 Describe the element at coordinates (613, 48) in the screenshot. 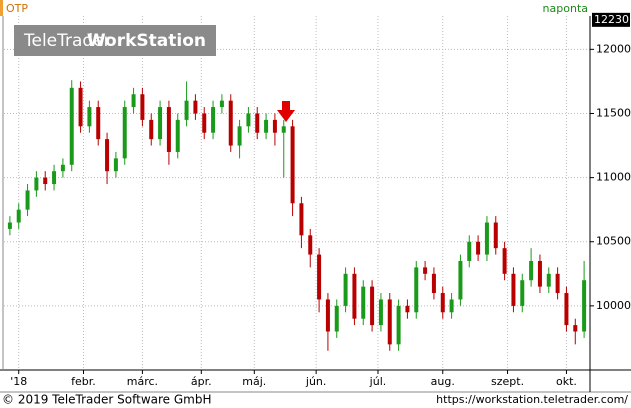

I see `y-tick-label: 12000` at that location.